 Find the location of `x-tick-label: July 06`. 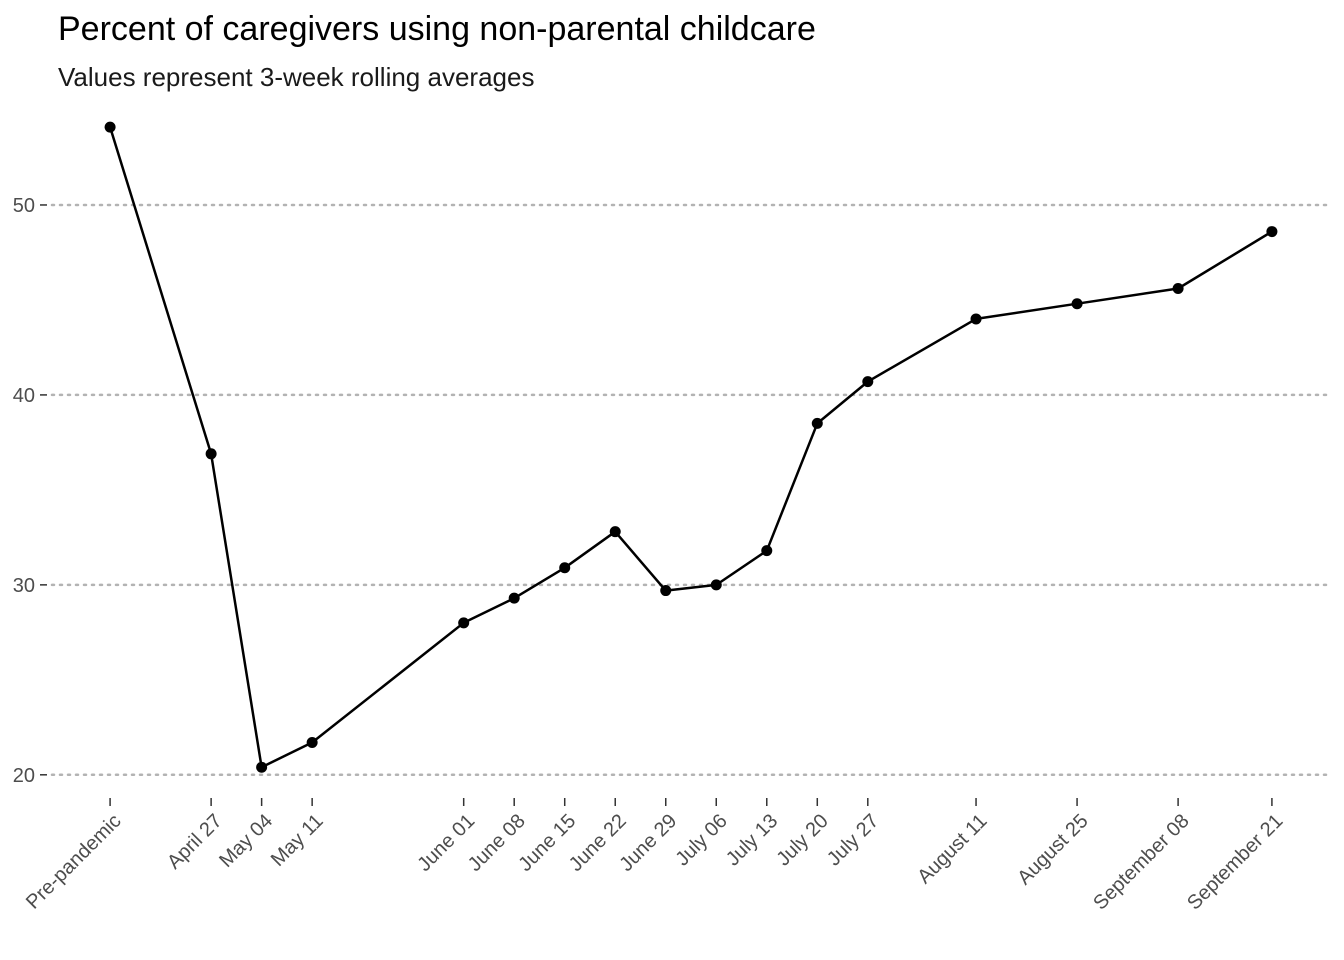

x-tick-label: July 06 is located at coordinates (701, 840).